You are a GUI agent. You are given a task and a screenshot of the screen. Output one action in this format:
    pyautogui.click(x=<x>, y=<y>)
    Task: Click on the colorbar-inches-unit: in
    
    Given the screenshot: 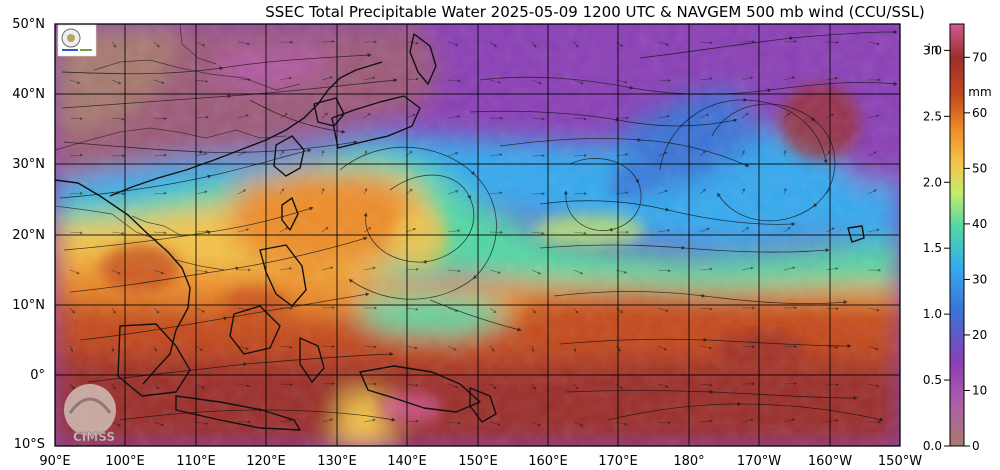 What is the action you would take?
    pyautogui.click(x=933, y=49)
    